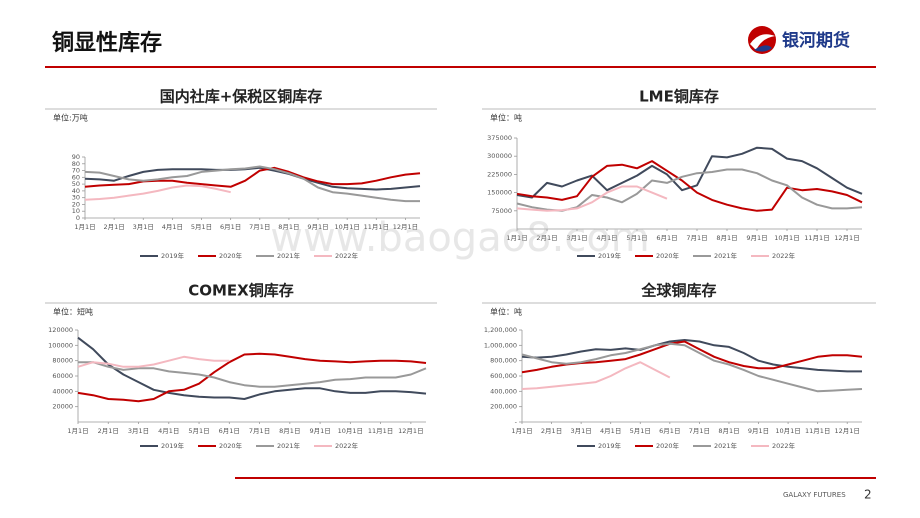 This screenshot has width=920, height=518. Describe the element at coordinates (499, 174) in the screenshot. I see `y-tick-label: 225000` at that location.